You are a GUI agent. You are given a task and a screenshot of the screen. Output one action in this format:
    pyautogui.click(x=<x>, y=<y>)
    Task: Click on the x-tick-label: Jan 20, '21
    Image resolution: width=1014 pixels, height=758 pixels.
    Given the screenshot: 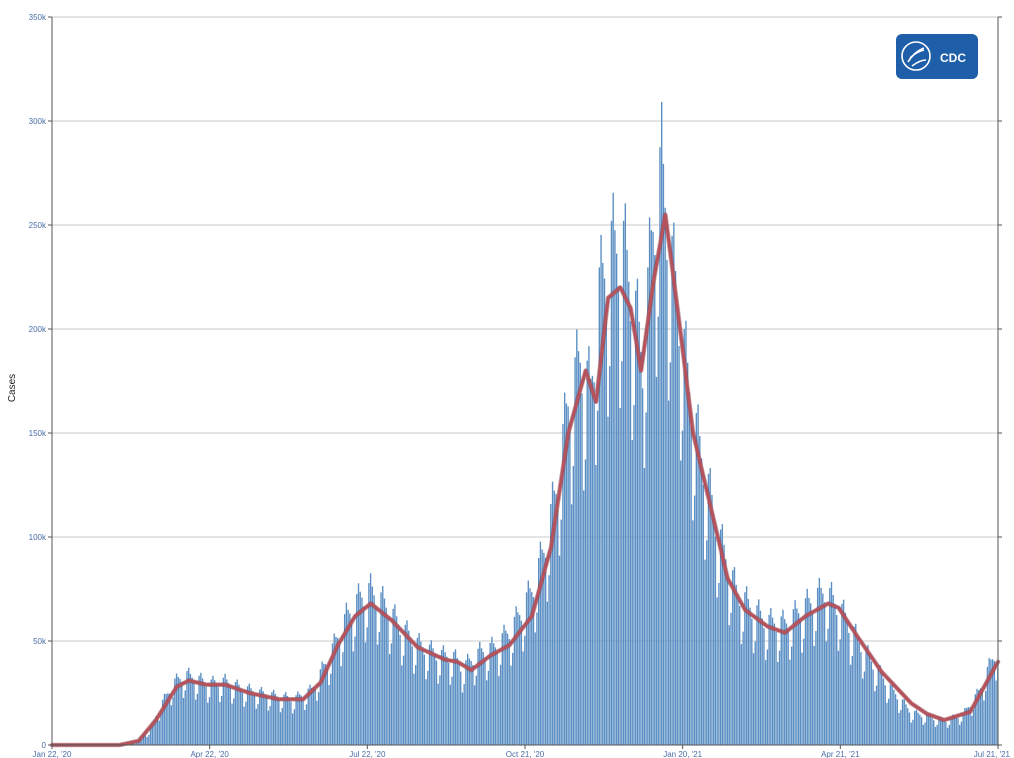 What is the action you would take?
    pyautogui.click(x=682, y=754)
    